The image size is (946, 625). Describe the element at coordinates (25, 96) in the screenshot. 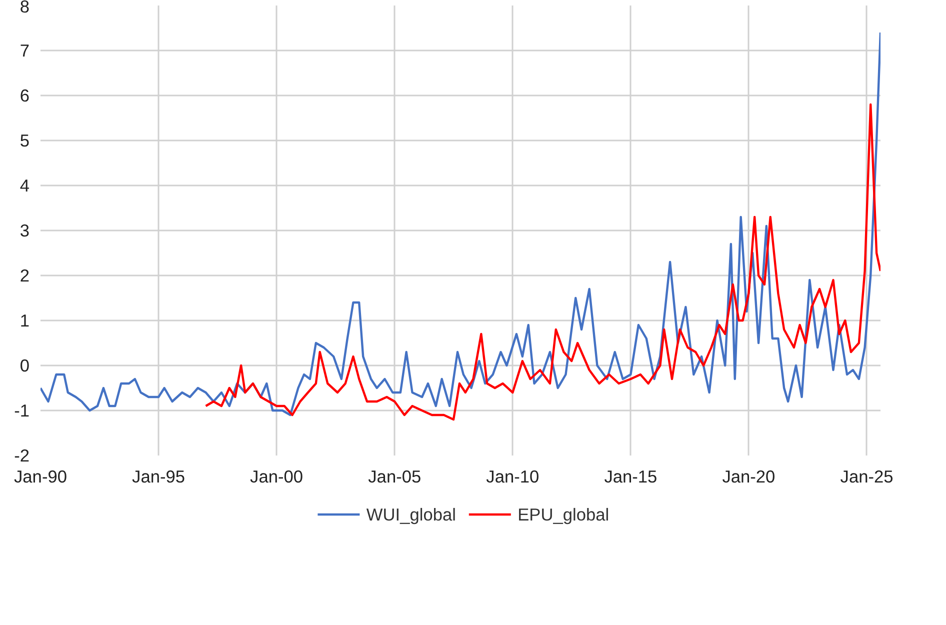

I see `y-tick-label: 6` at that location.